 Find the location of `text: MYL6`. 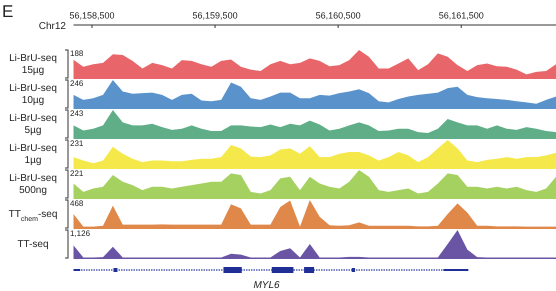

text: MYL6 is located at coordinates (266, 285).